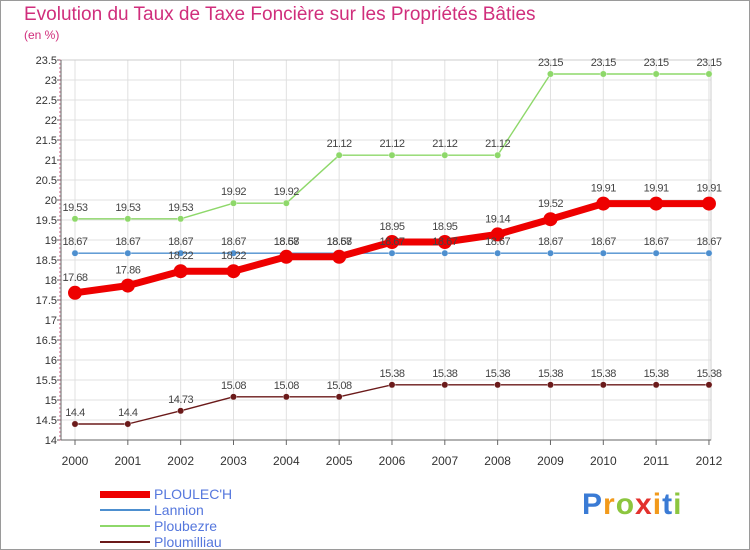 This screenshot has height=550, width=750. Describe the element at coordinates (51, 361) in the screenshot. I see `y-tick-label: 16` at that location.